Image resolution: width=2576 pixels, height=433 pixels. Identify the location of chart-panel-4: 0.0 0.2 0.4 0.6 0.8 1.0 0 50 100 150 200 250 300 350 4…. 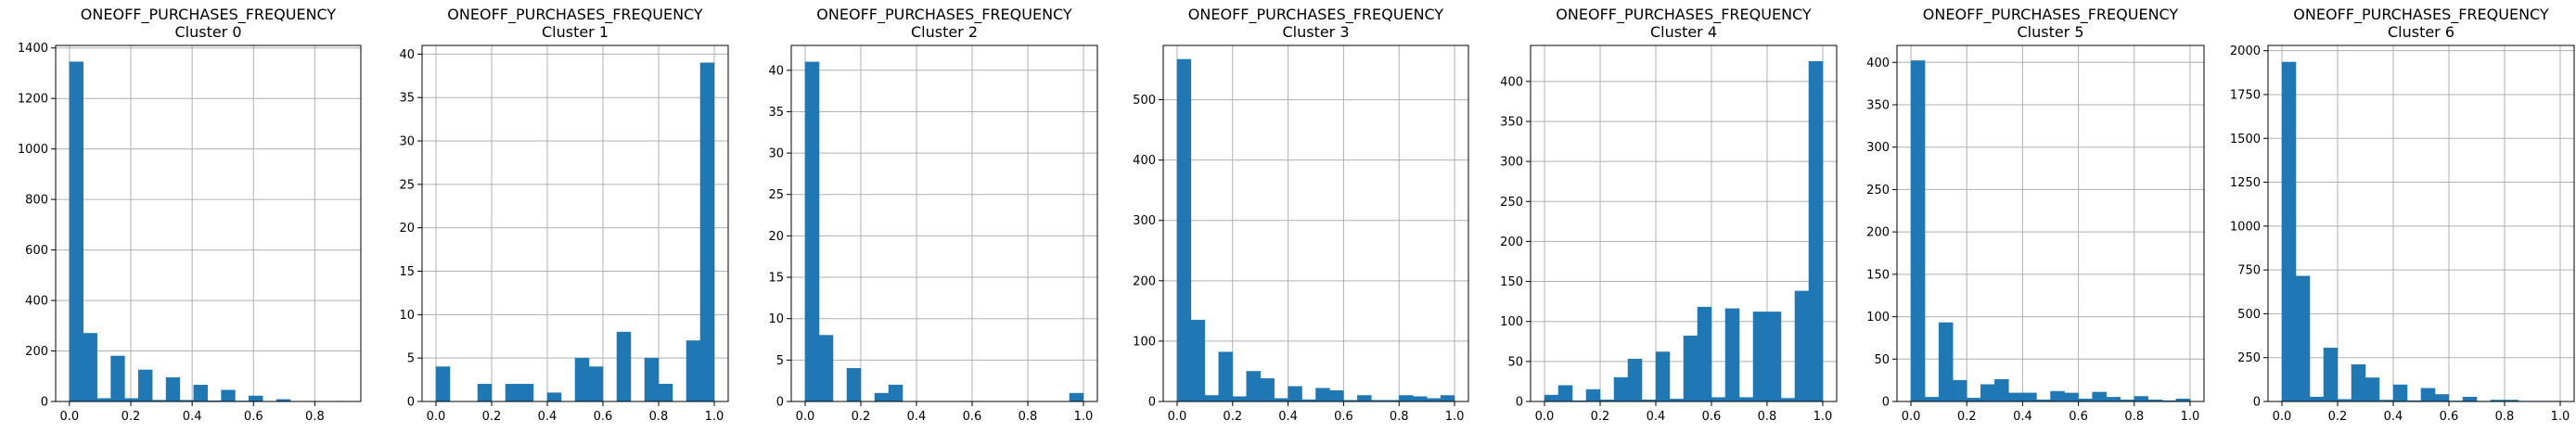
(1669, 215).